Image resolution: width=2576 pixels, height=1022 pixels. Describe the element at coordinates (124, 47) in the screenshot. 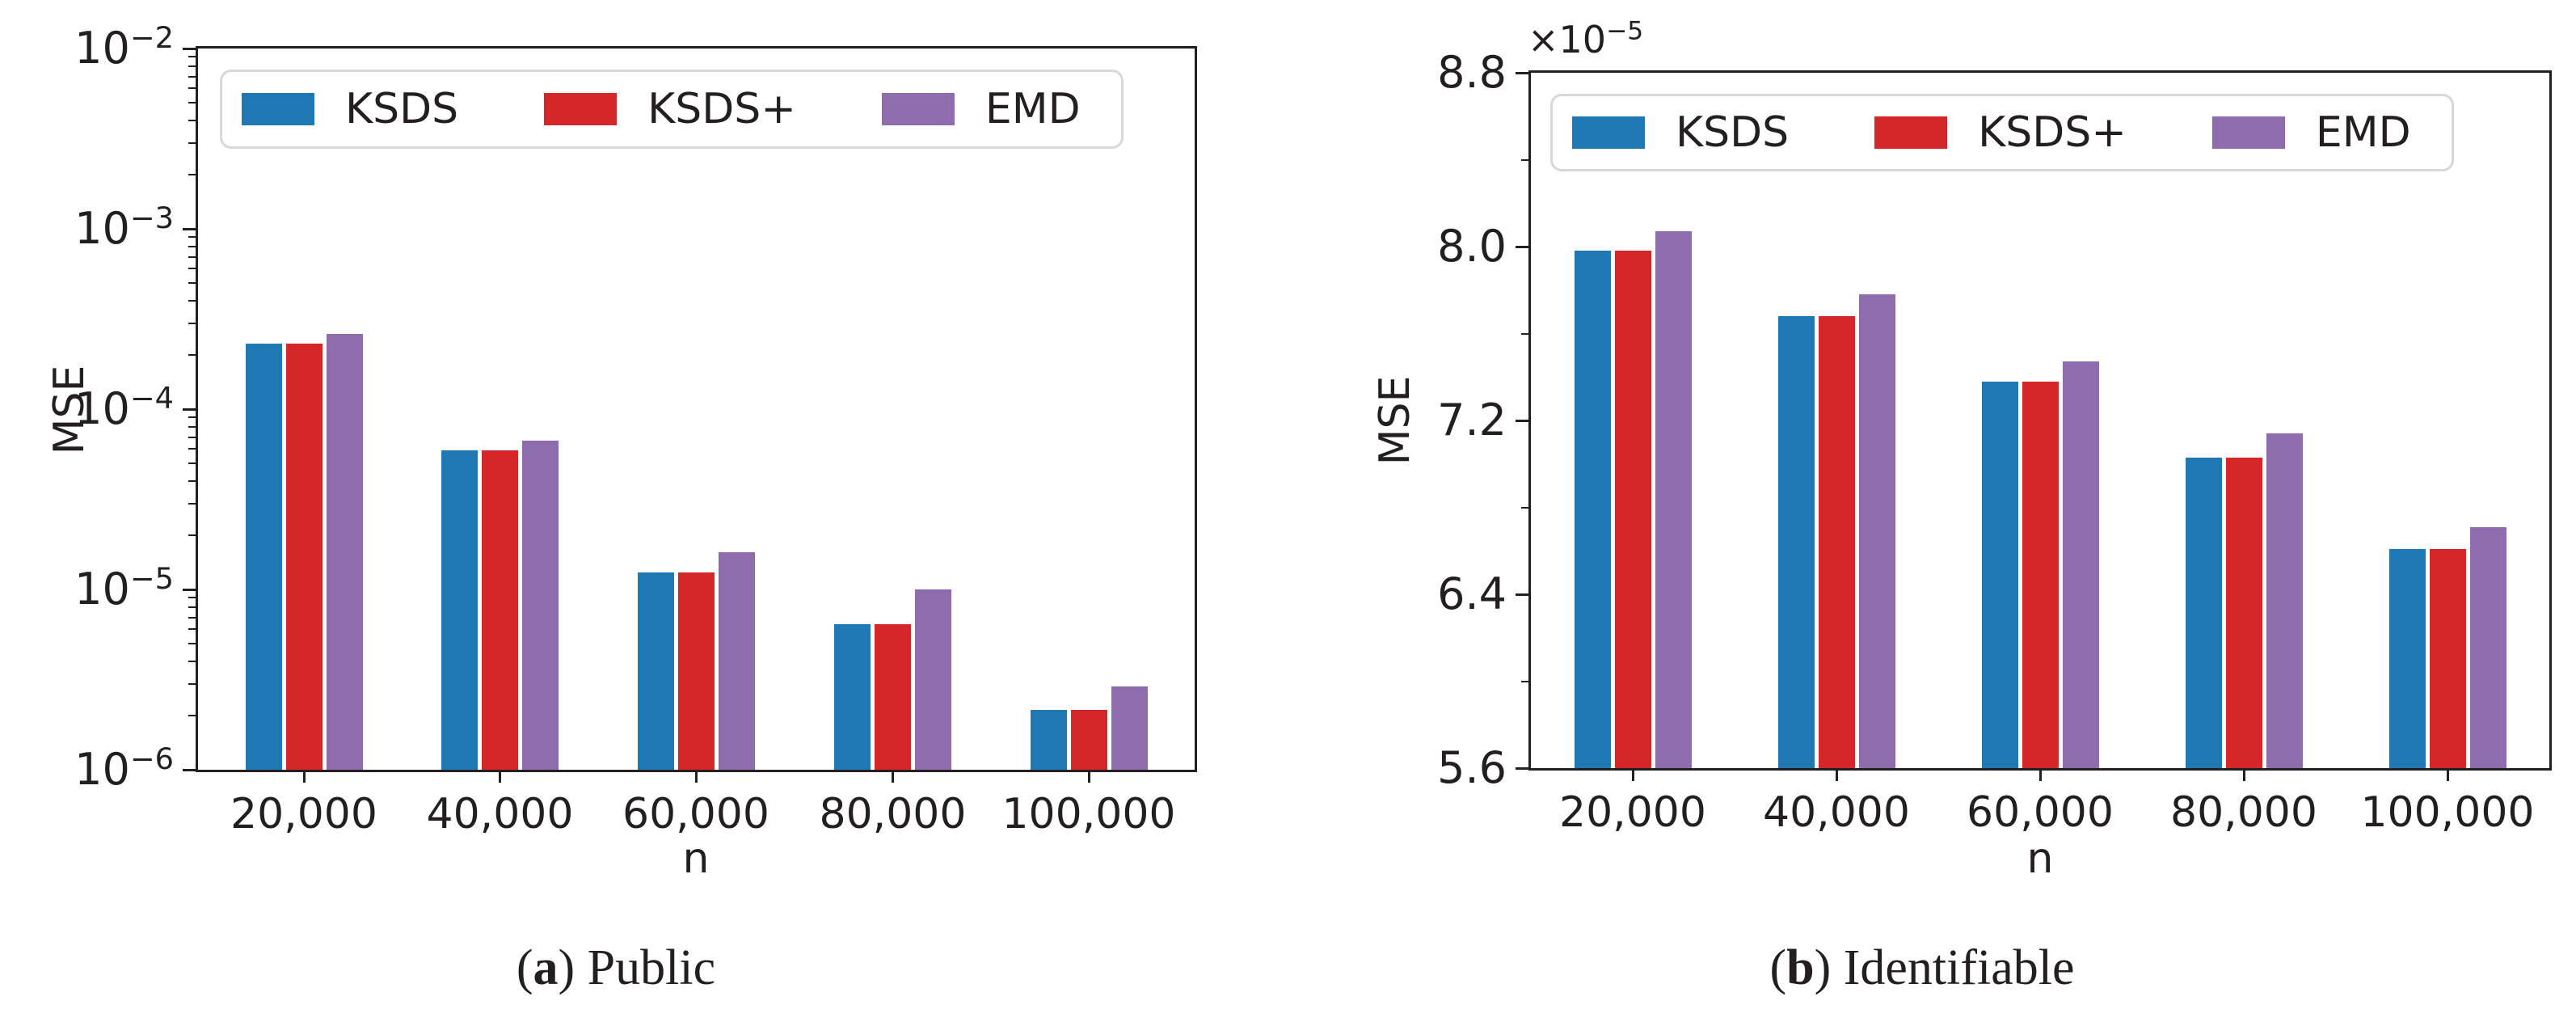

I see `y-tick-label: 10⁻²` at that location.